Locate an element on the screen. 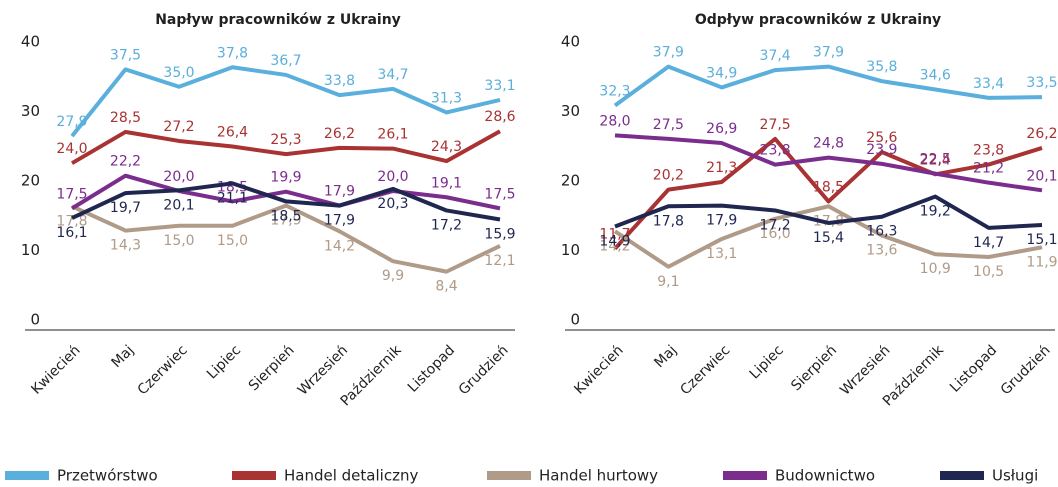 This screenshot has height=487, width=1058. data-label: 21,2 is located at coordinates (988, 169).